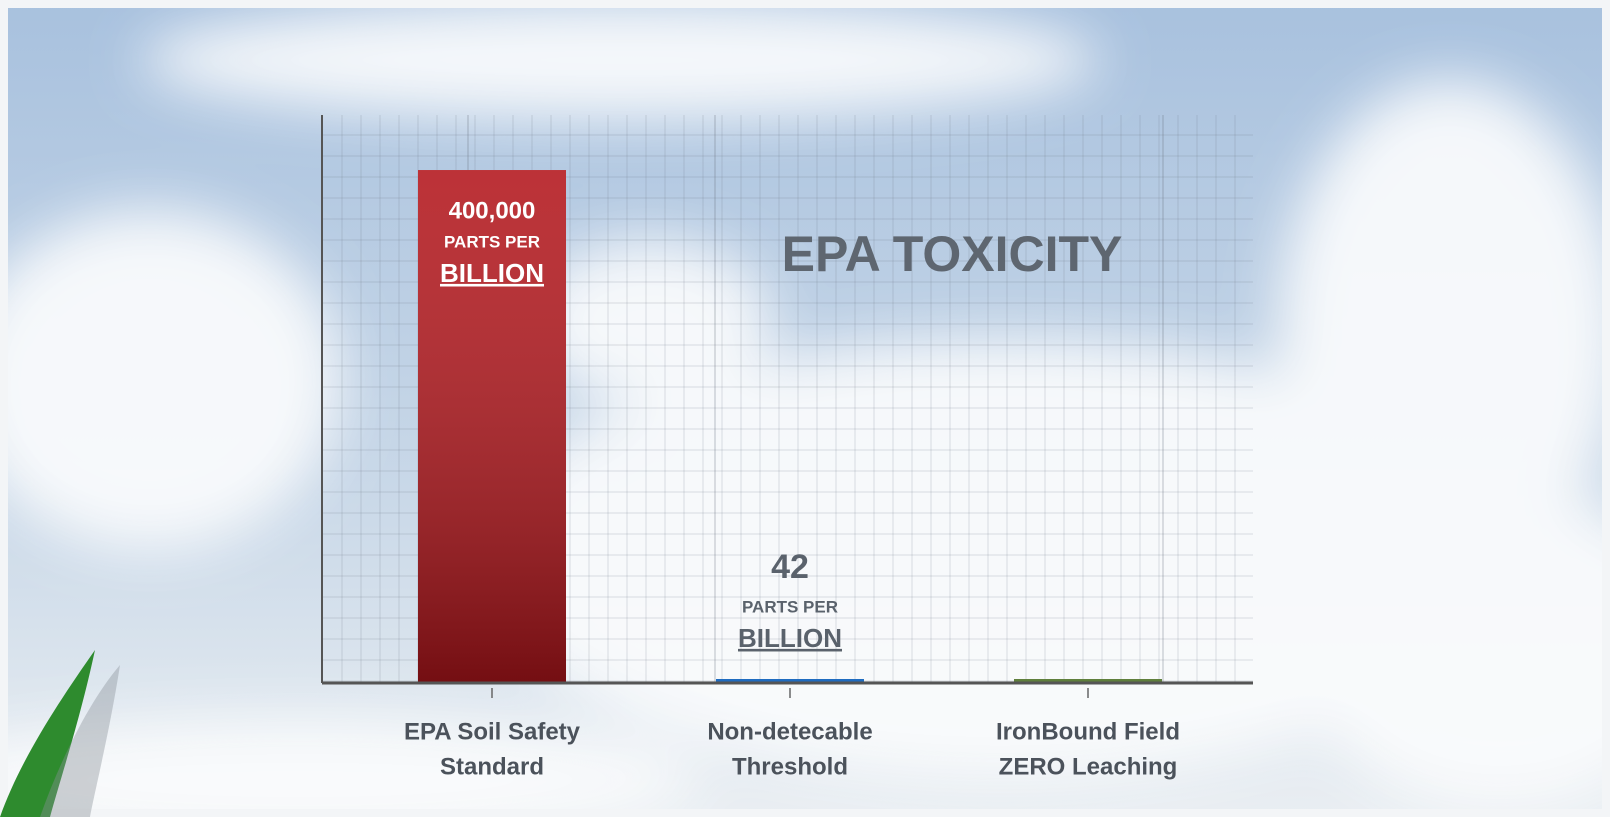  Describe the element at coordinates (492, 210) in the screenshot. I see `value-label: 400,000` at that location.